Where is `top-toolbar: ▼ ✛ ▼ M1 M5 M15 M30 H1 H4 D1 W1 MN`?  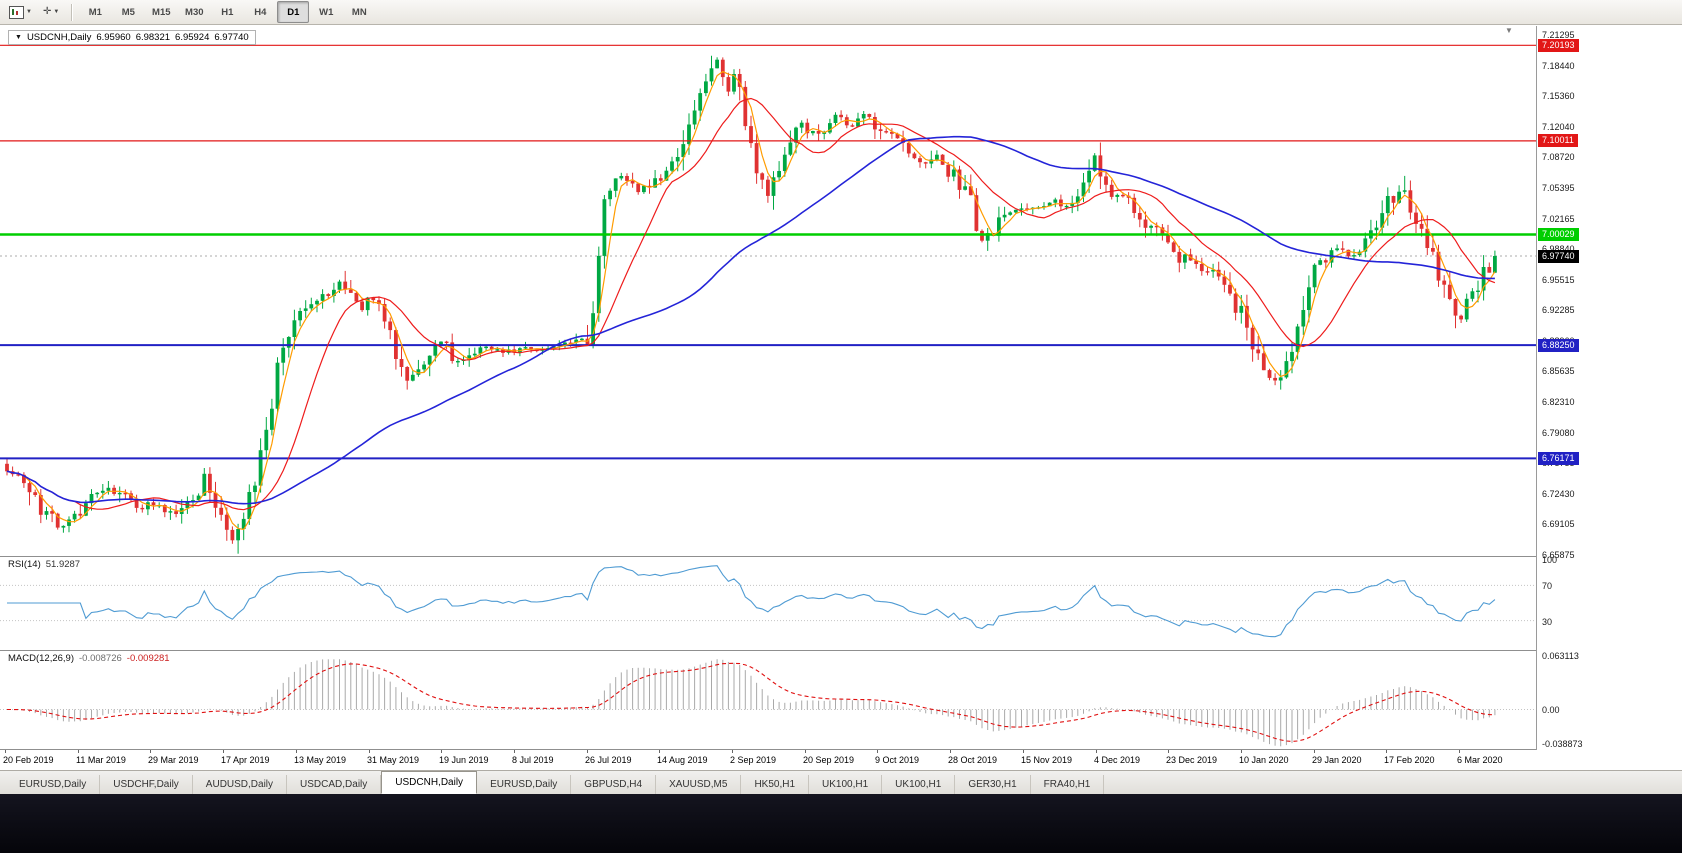 top-toolbar: ▼ ✛ ▼ M1 M5 M15 M30 H1 H4 D1 W1 MN is located at coordinates (841, 12).